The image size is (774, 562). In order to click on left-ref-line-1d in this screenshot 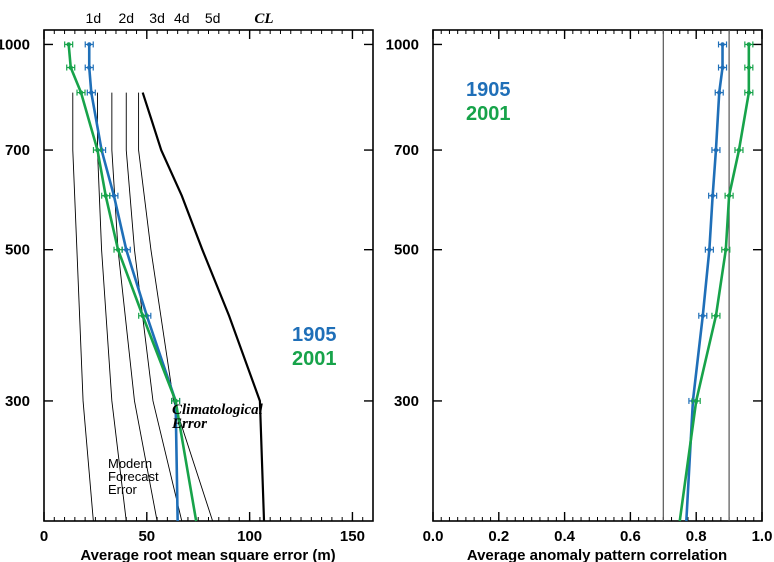, I will do `click(83, 307)`.